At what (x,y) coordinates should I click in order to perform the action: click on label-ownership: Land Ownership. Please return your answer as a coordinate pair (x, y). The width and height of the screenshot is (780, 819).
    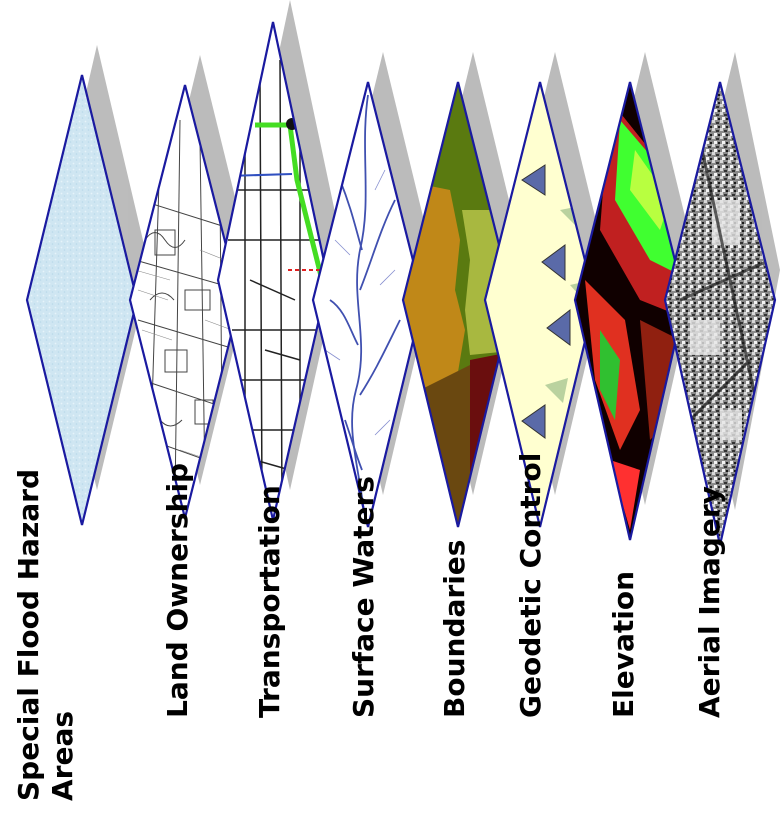
    Looking at the image, I should click on (178, 590).